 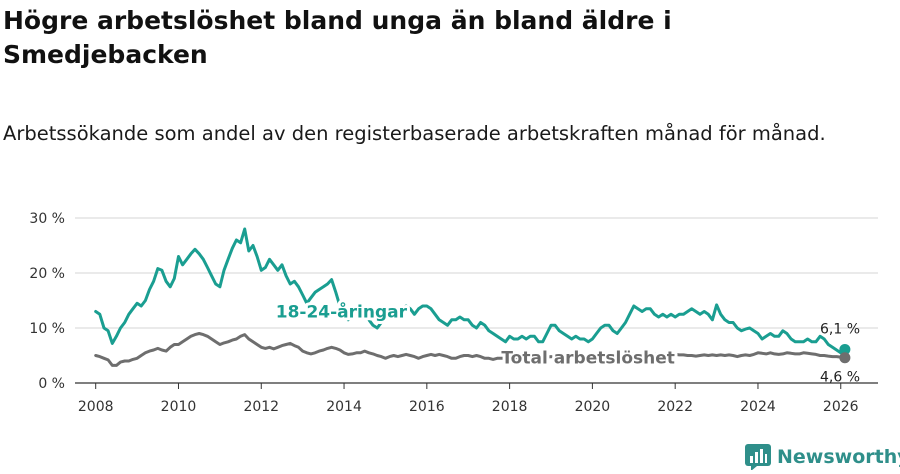 I want to click on x-tick-label: 2024, so click(x=758, y=407).